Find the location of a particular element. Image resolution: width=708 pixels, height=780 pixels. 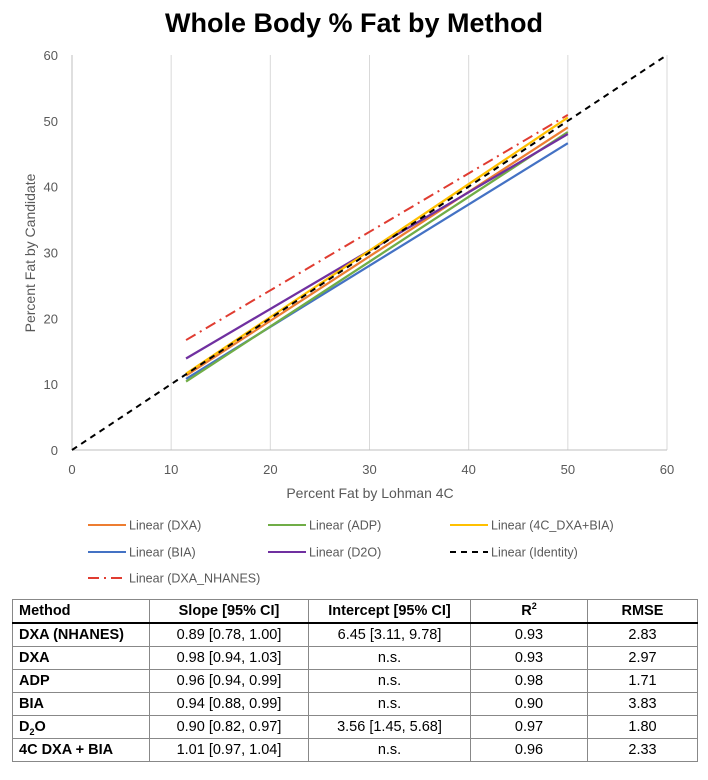

x-tick-label: 20 is located at coordinates (270, 469).